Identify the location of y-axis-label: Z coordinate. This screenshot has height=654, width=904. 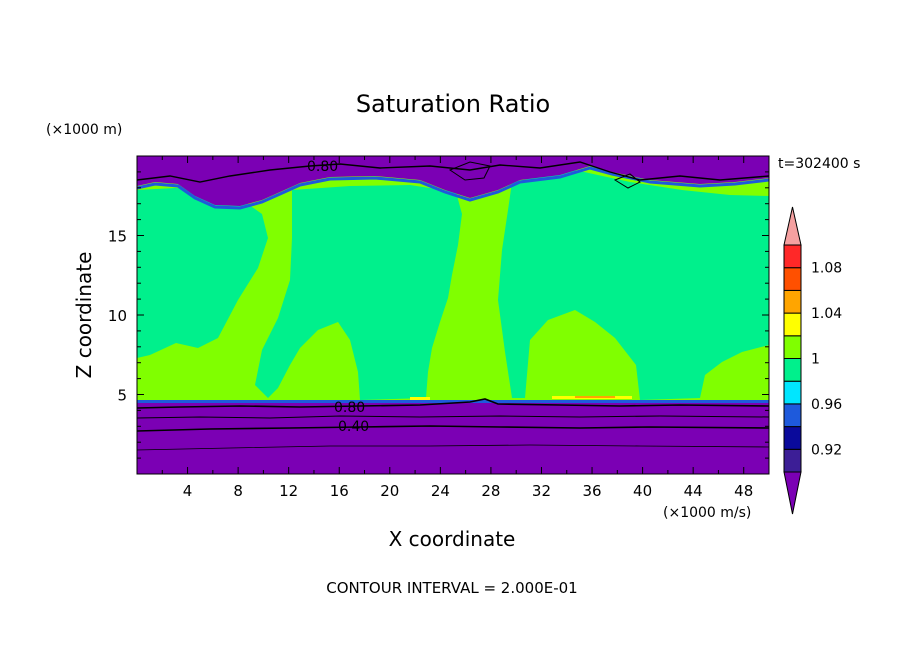
(84, 315).